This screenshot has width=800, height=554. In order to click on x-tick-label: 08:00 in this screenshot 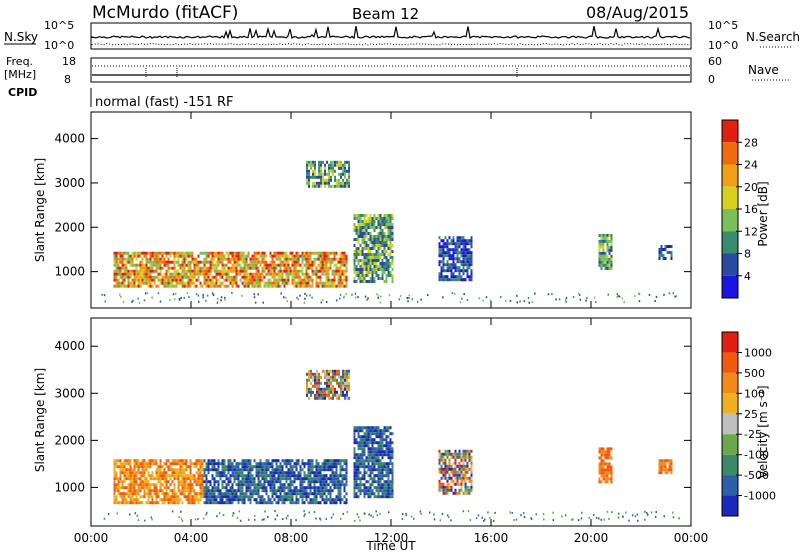, I will do `click(291, 538)`.